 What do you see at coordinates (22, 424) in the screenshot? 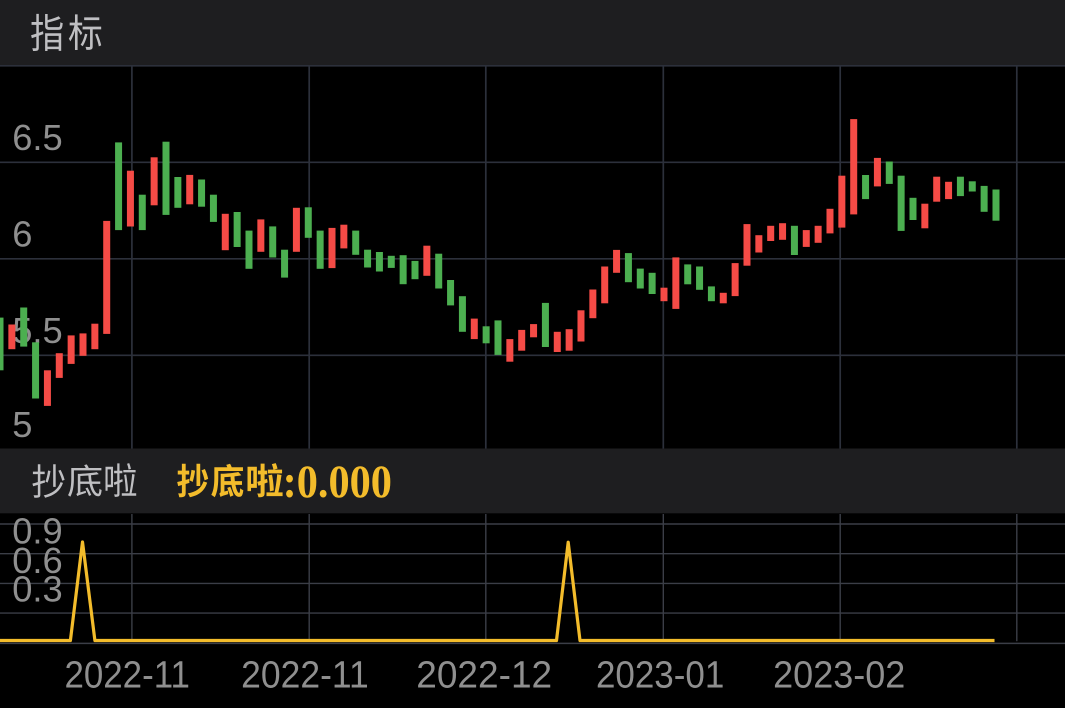
I see `svg-text: 5` at bounding box center [22, 424].